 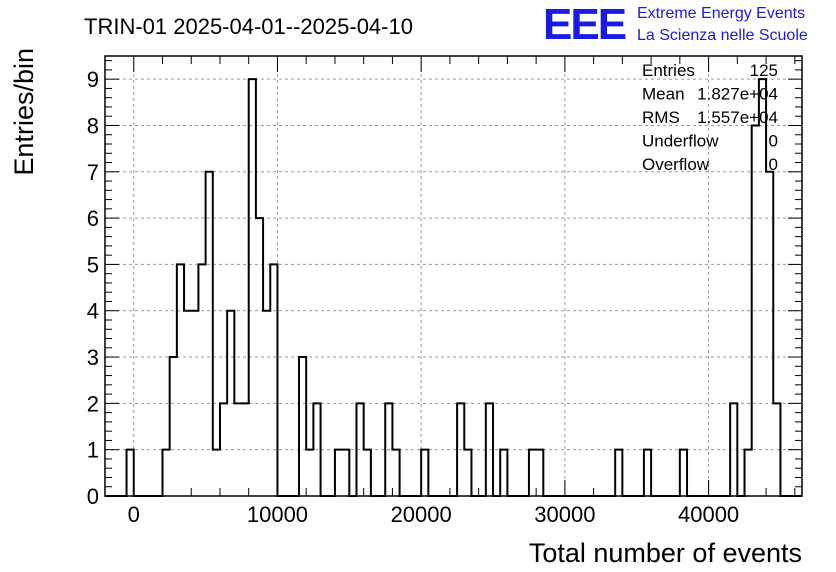 What do you see at coordinates (584, 24) in the screenshot?
I see `logo-mark: EEE` at bounding box center [584, 24].